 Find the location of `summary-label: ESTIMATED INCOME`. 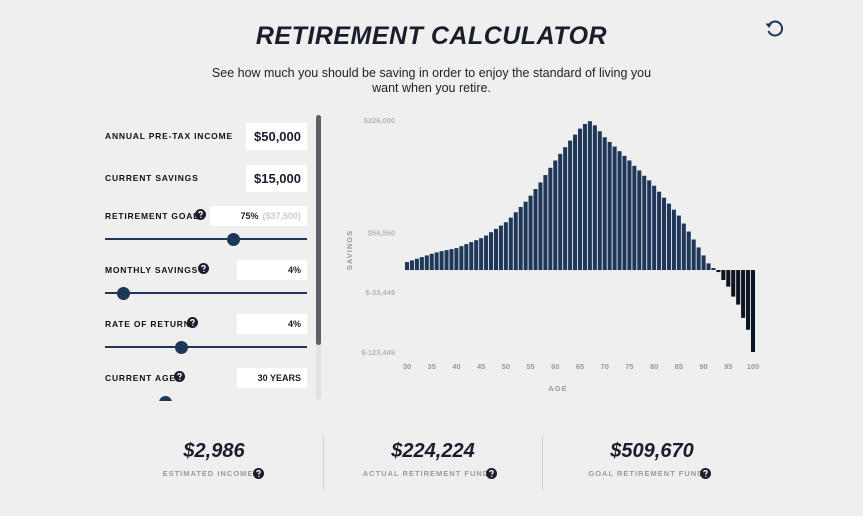

summary-label: ESTIMATED INCOME is located at coordinates (208, 473).